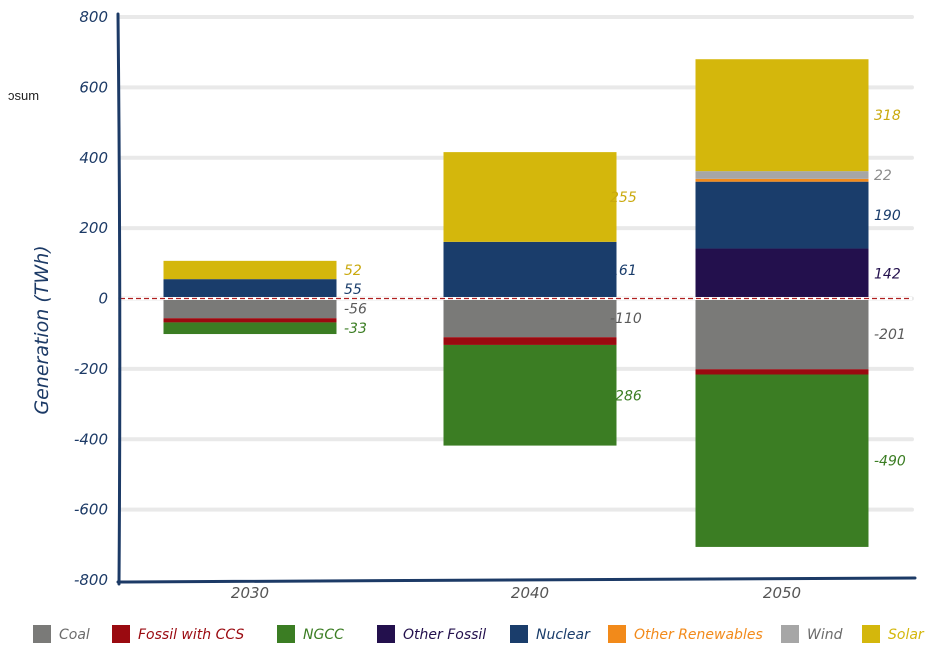  I want to click on data-label: -110, so click(626, 319).